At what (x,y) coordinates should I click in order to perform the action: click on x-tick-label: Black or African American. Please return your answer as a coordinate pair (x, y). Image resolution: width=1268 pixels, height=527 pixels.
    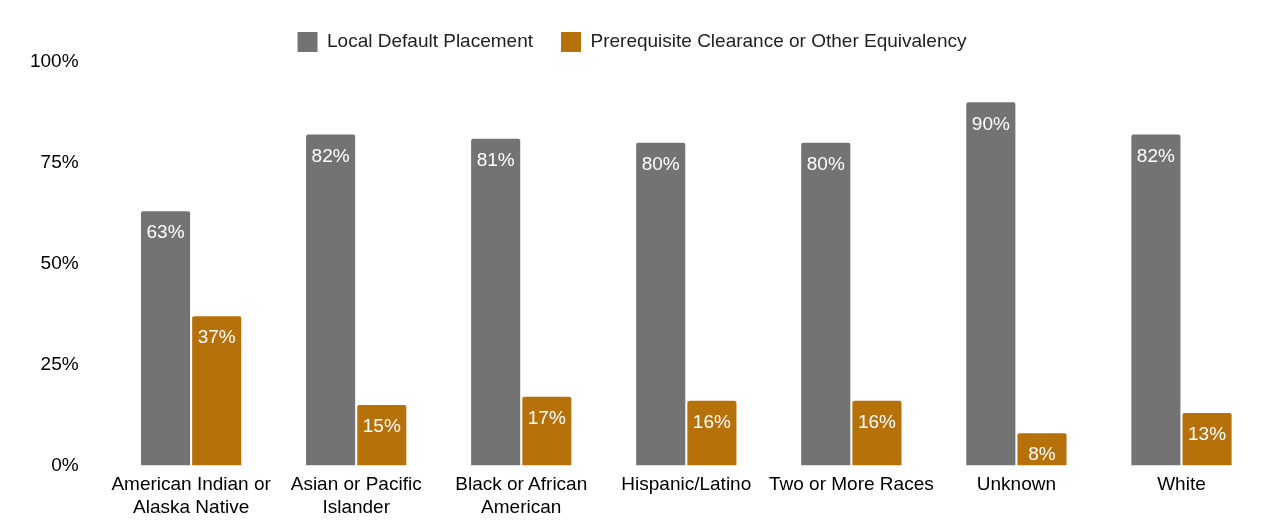
    Looking at the image, I should click on (521, 495).